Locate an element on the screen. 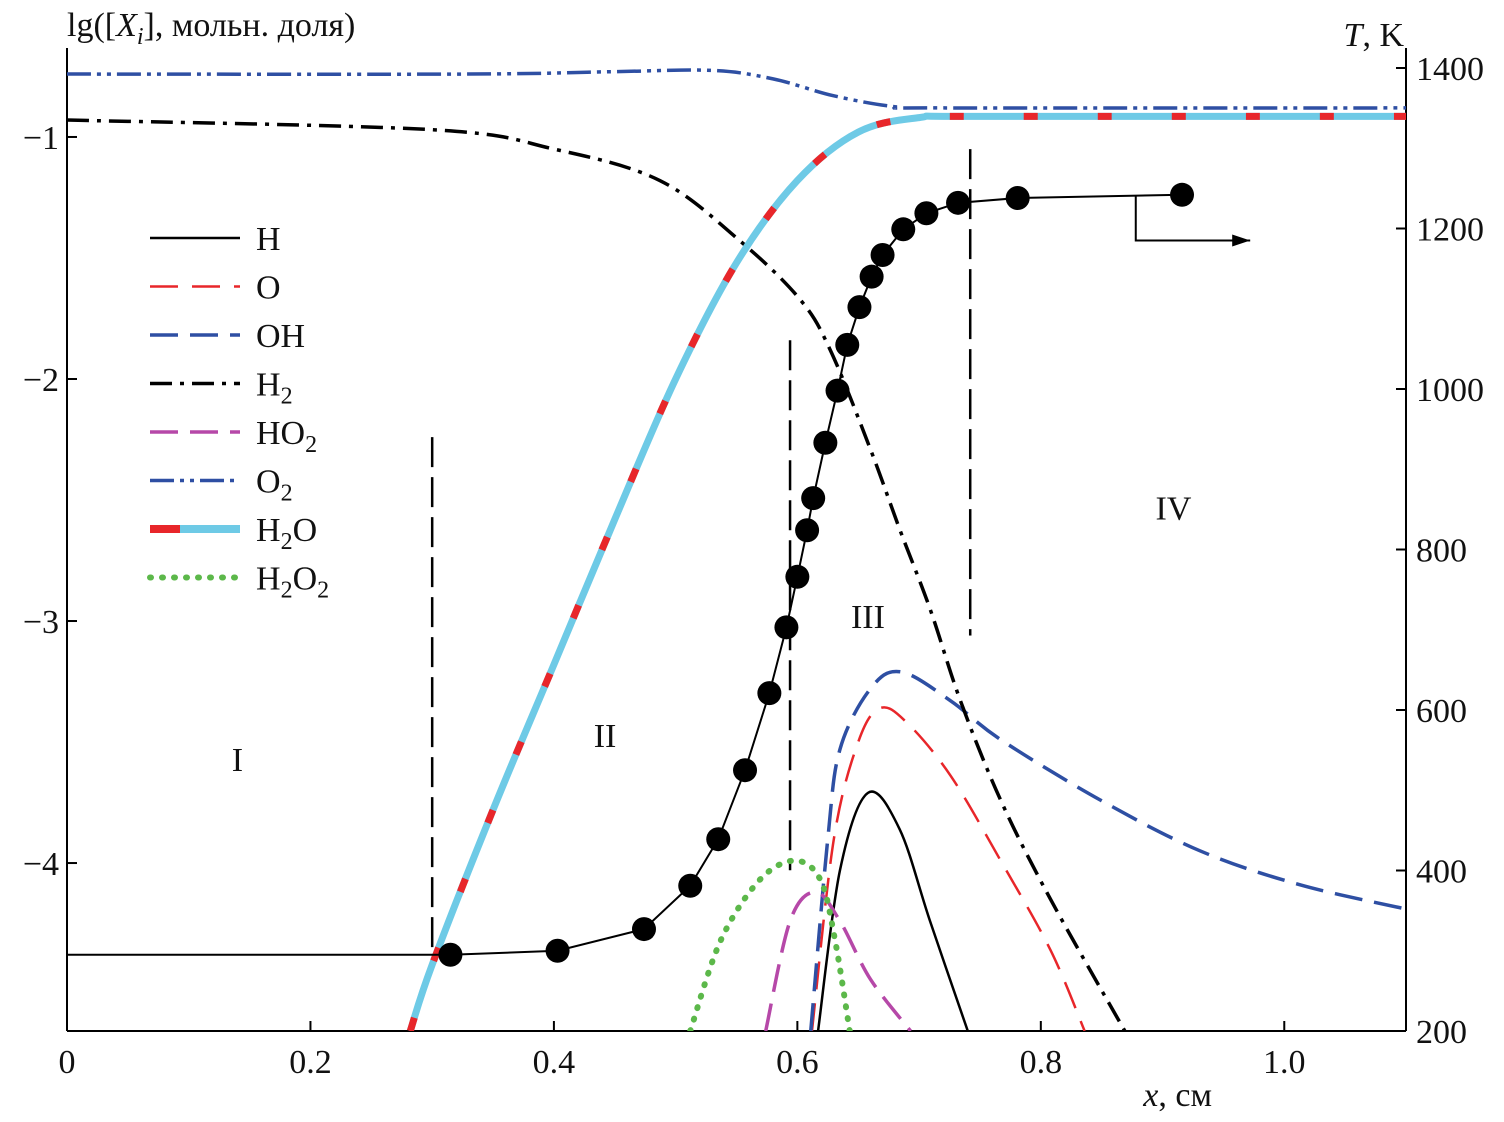  y-right-tick-label: 1200 is located at coordinates (1450, 230).